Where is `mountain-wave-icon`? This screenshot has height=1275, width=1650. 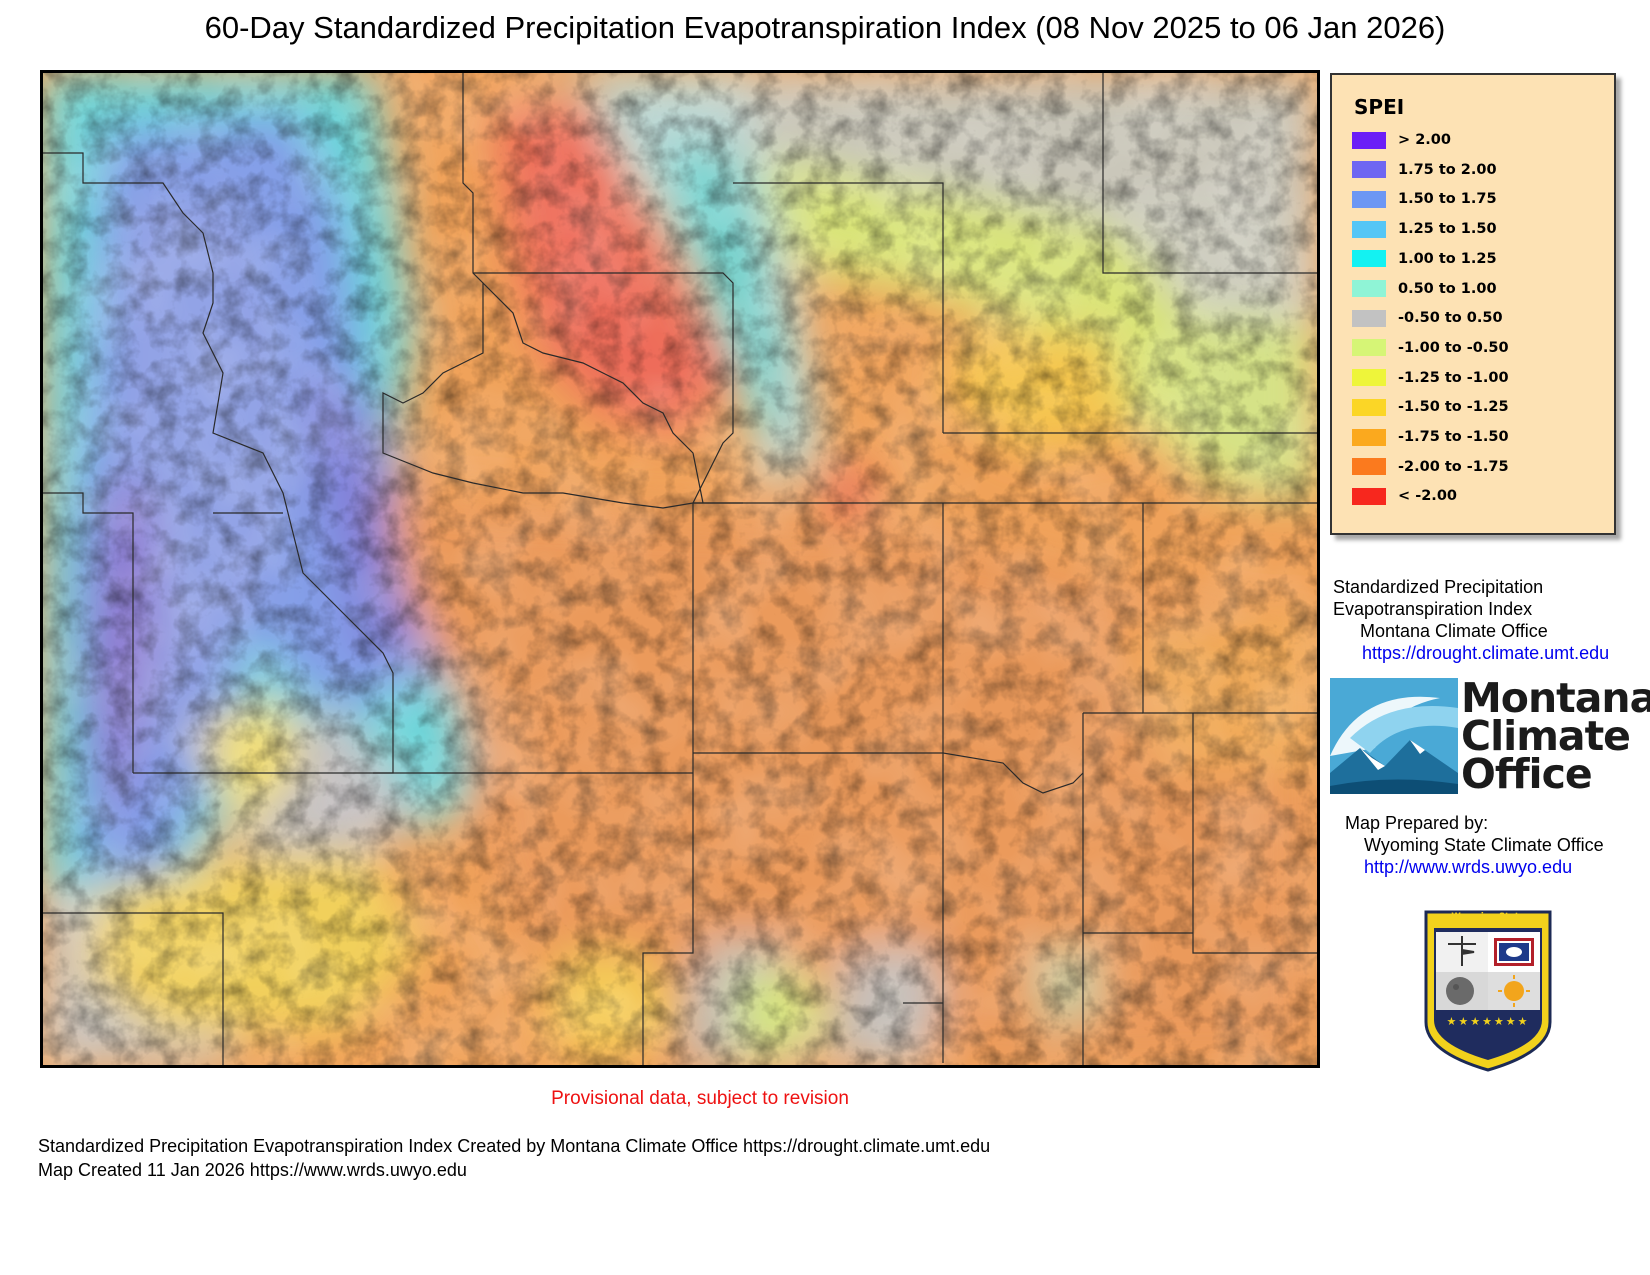 mountain-wave-icon is located at coordinates (1394, 736).